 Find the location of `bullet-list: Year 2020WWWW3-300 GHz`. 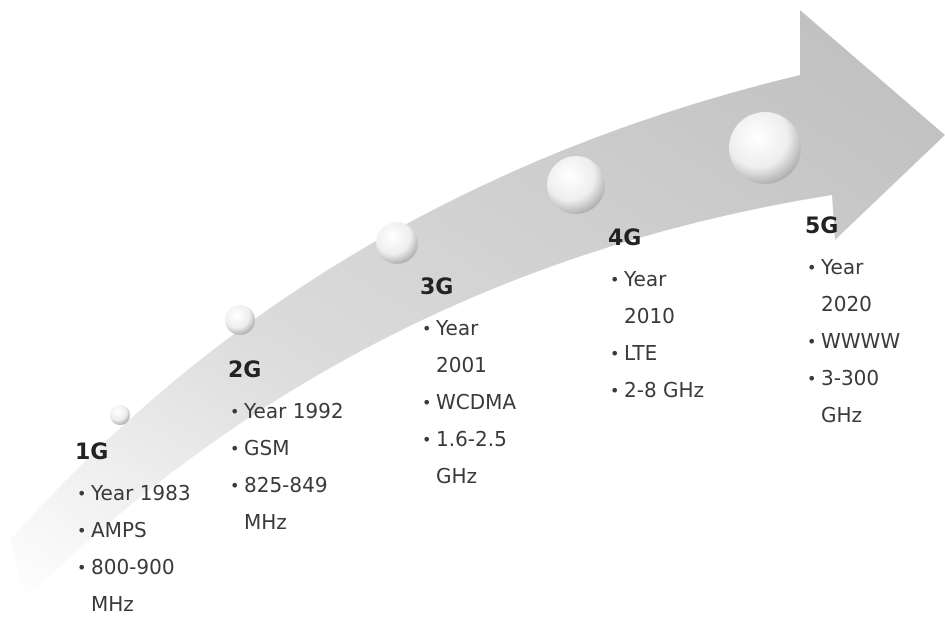

bullet-list: Year 2020WWWW3-300 GHz is located at coordinates (852, 341).